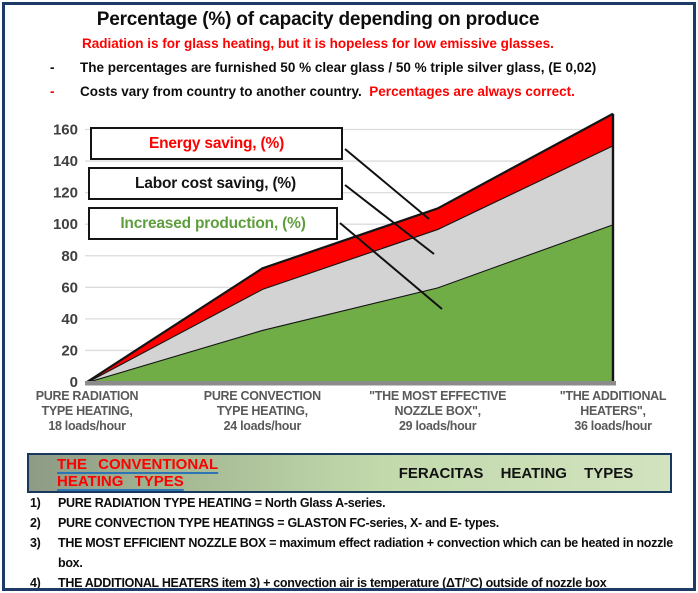 This screenshot has width=698, height=593. I want to click on x-category-label: PURE RADIATION TYPE HEATING, 18 loads/hour, so click(87, 411).